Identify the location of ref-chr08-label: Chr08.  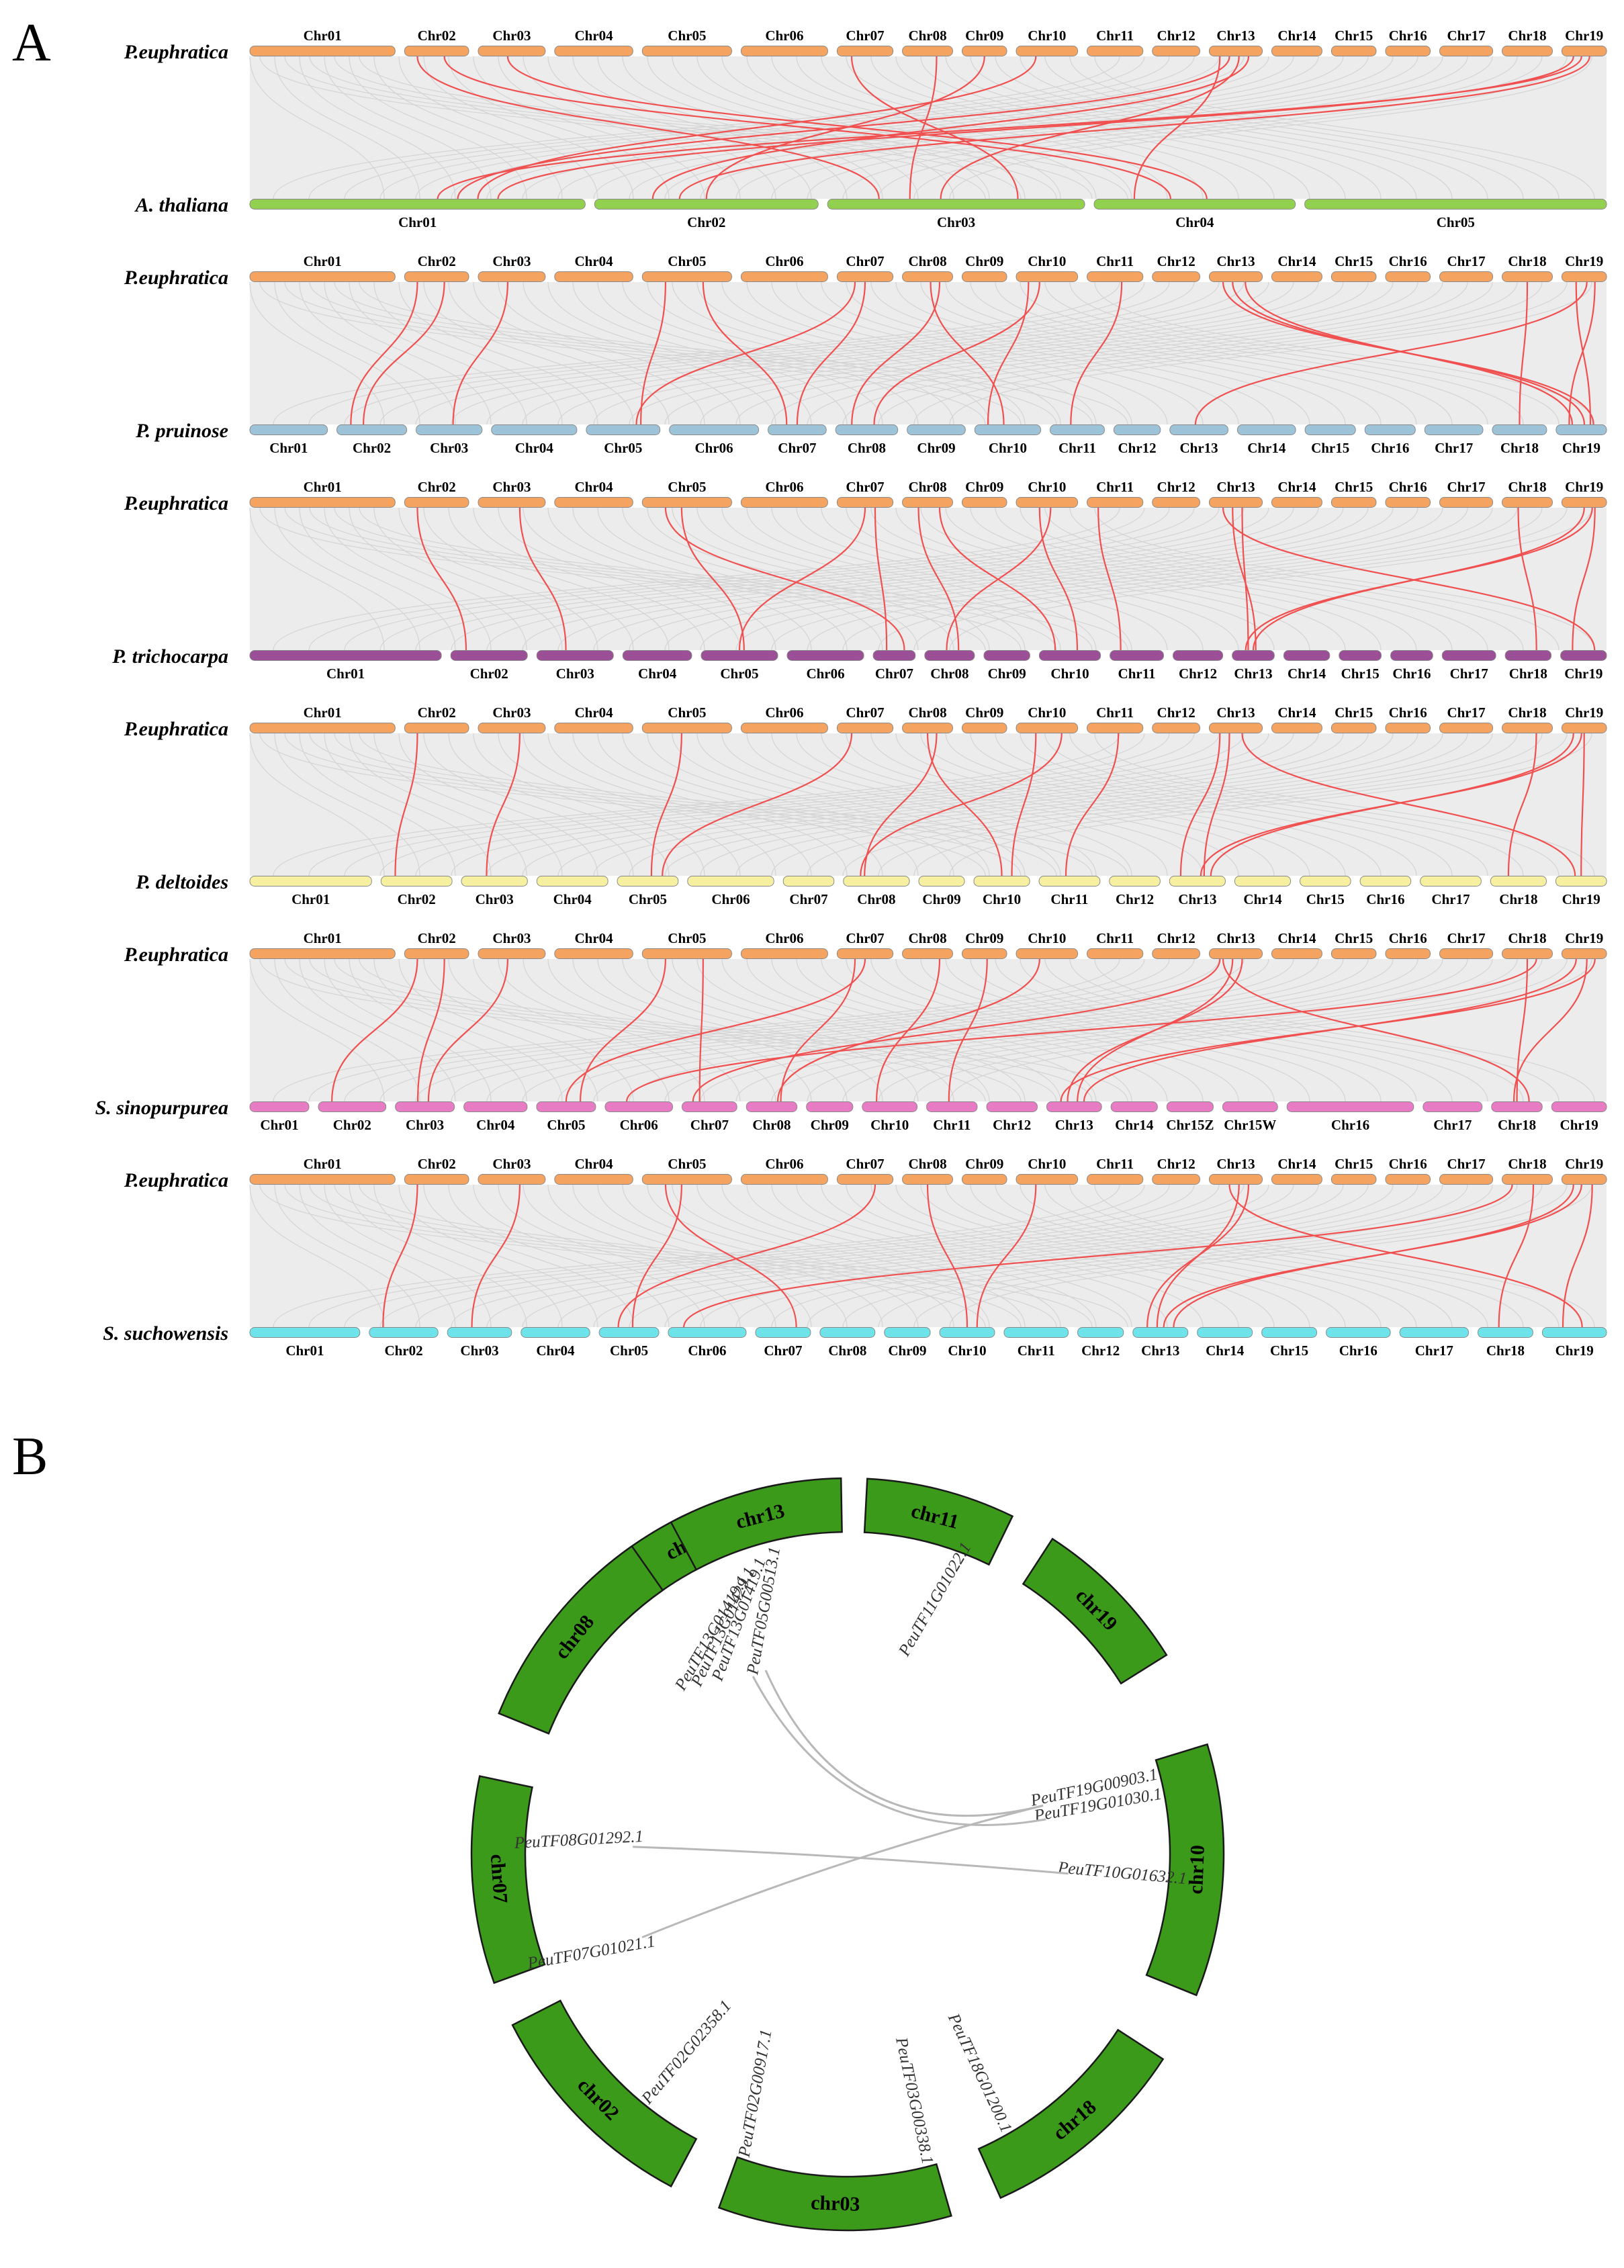
(927, 36).